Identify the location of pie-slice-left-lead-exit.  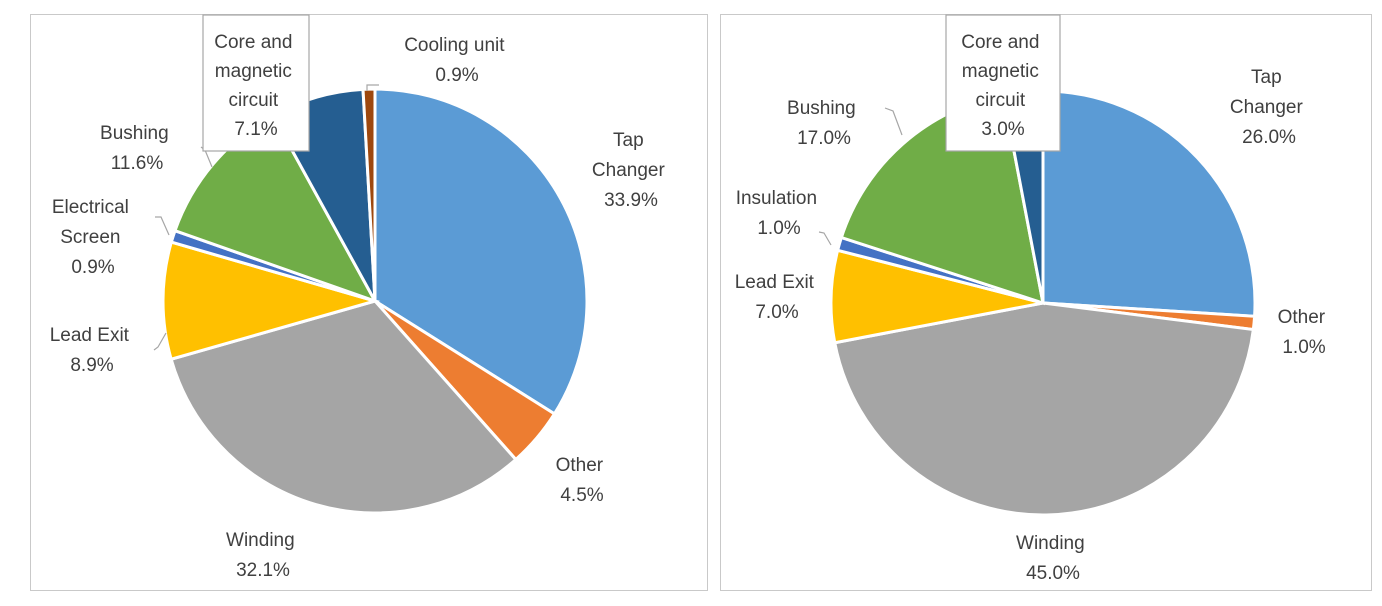
(271, 301).